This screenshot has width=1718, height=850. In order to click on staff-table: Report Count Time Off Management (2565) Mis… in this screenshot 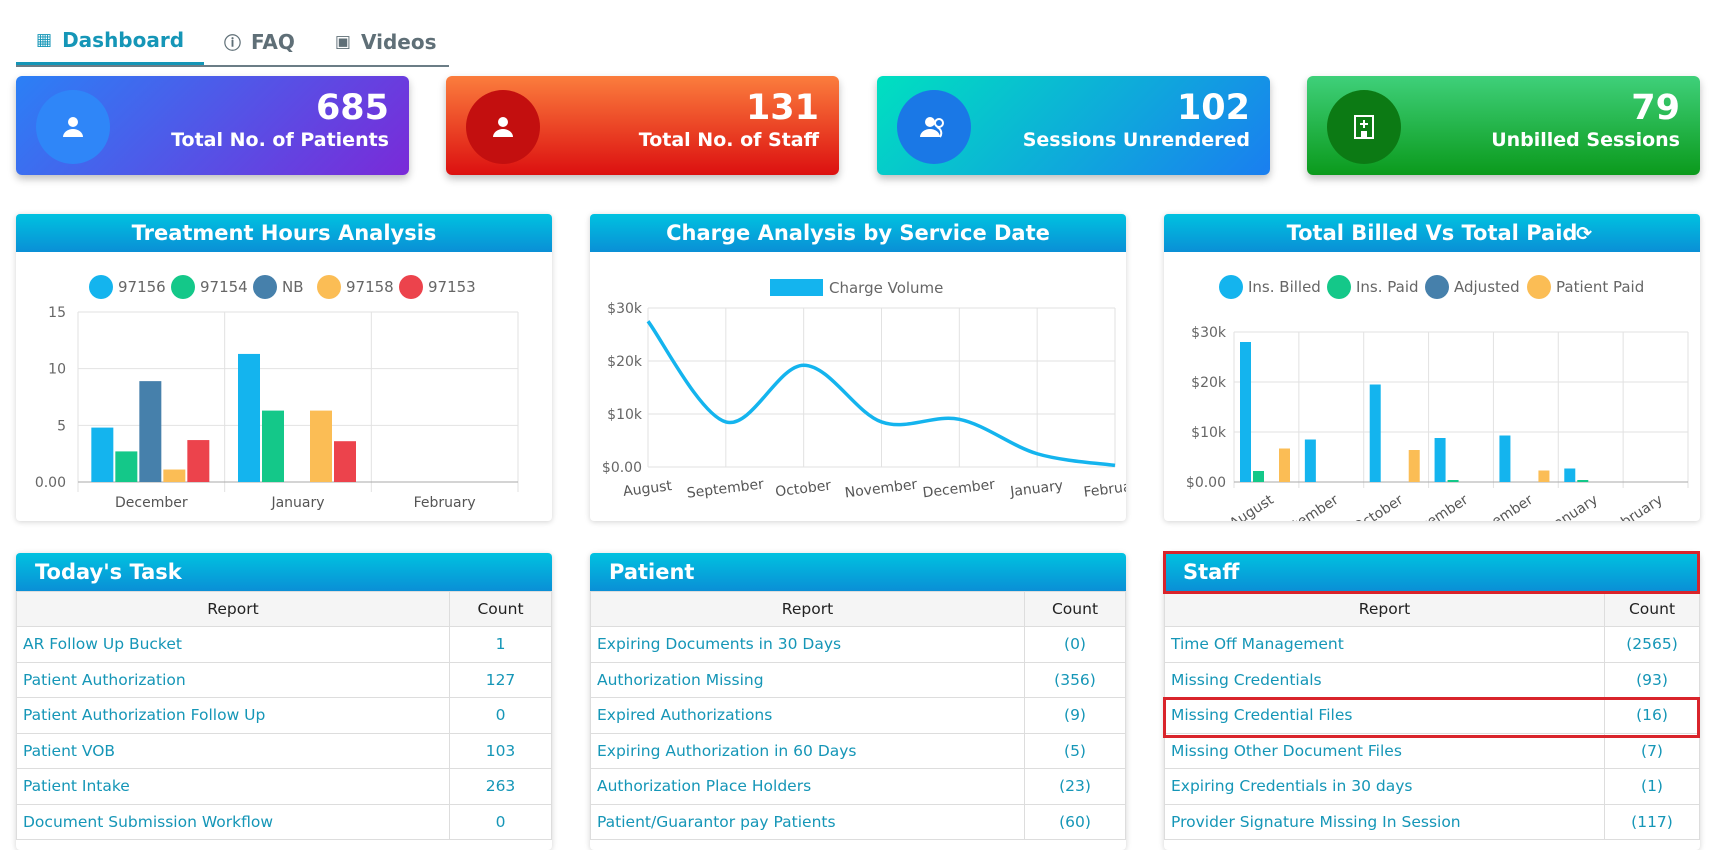, I will do `click(1432, 715)`.